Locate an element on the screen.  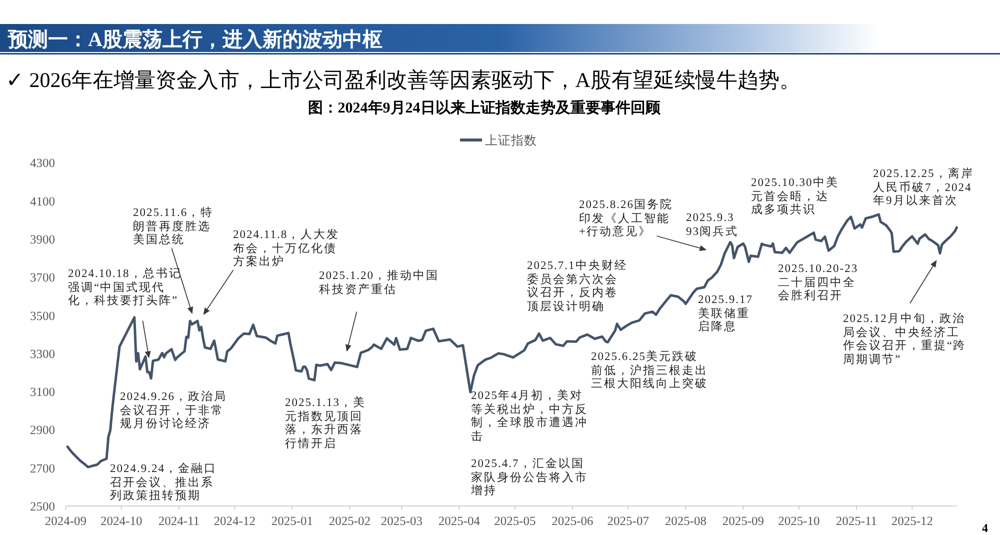
annotation: 2024.11.8，人大发布会，十万亿化债方案出炉 is located at coordinates (286, 249).